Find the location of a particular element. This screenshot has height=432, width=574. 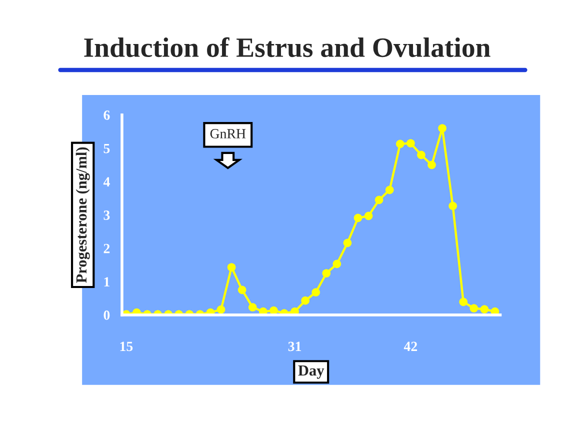

y-tick-label: 1 is located at coordinates (107, 281).